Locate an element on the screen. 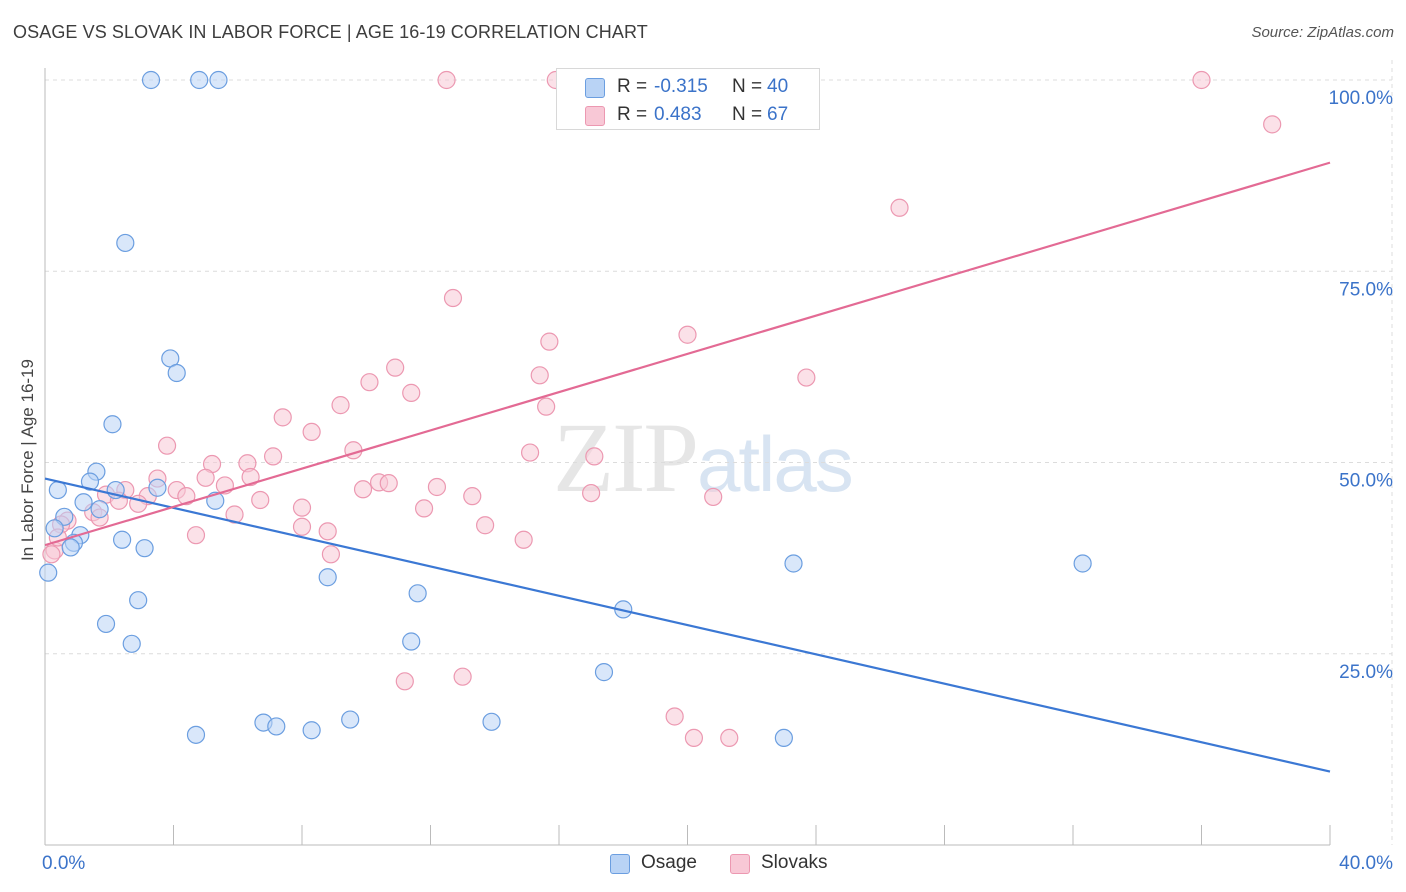 Image resolution: width=1406 pixels, height=892 pixels. legend-row-slovaks: R = 0.483 N = 67 is located at coordinates (688, 115).